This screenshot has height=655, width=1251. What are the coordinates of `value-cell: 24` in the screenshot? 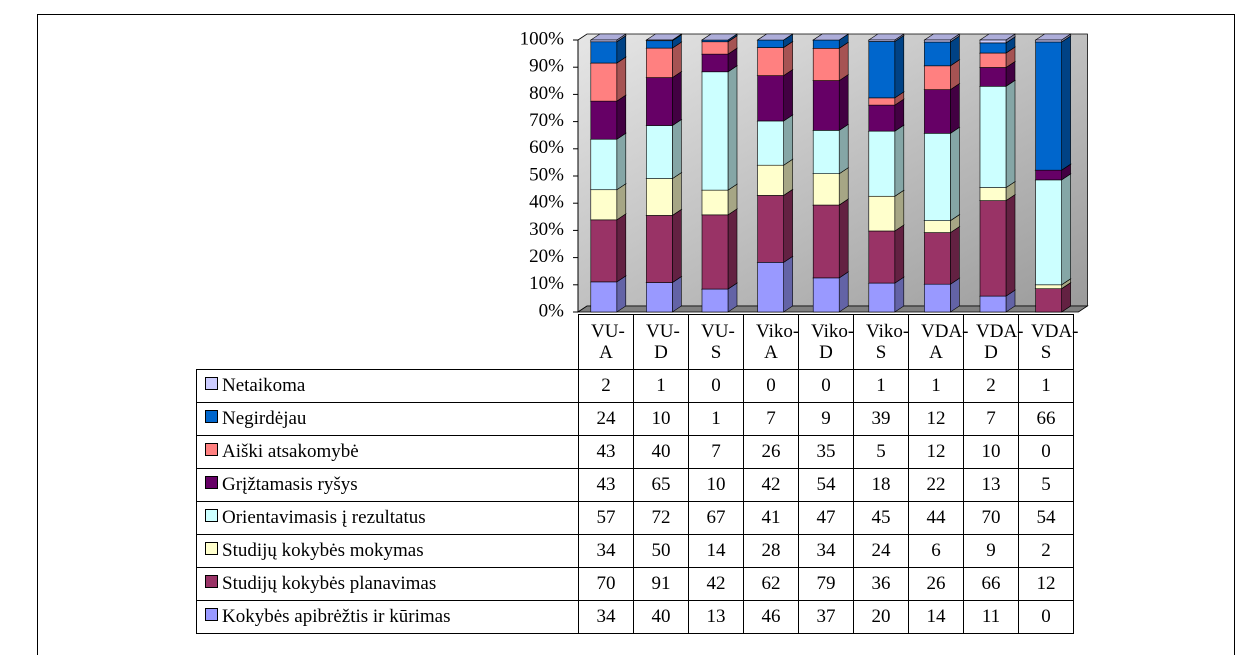 It's located at (606, 419).